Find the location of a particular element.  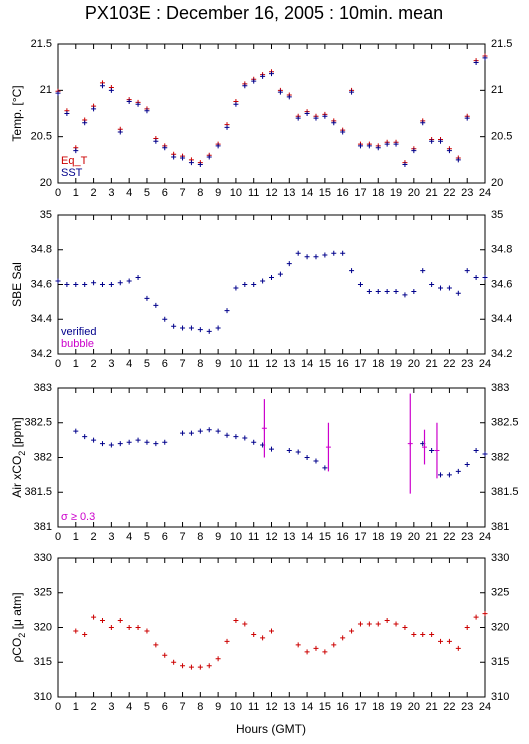

x-tick-label: 20 is located at coordinates (414, 537).